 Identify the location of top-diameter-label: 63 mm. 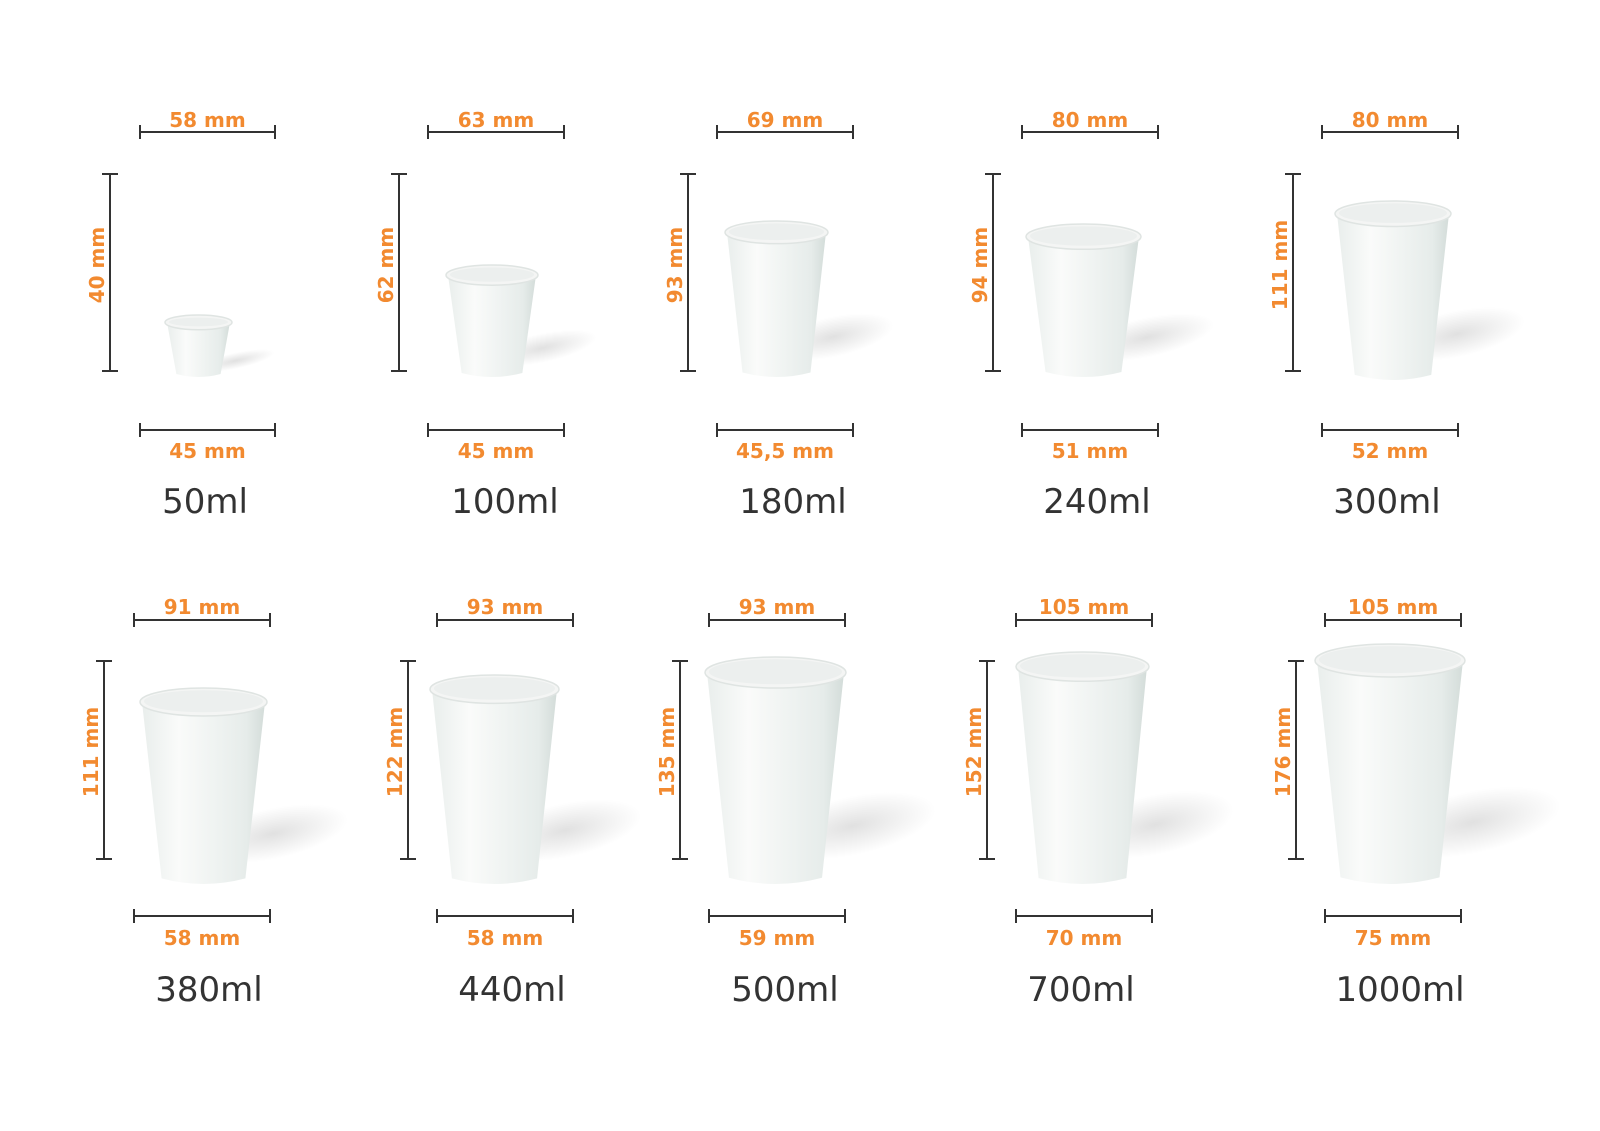
(496, 120).